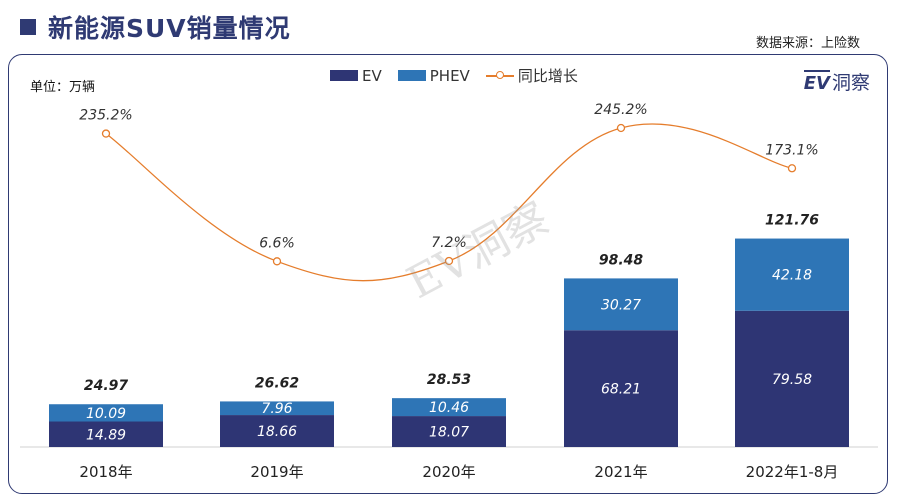  Describe the element at coordinates (277, 383) in the screenshot. I see `data-label-total: 26.62` at that location.